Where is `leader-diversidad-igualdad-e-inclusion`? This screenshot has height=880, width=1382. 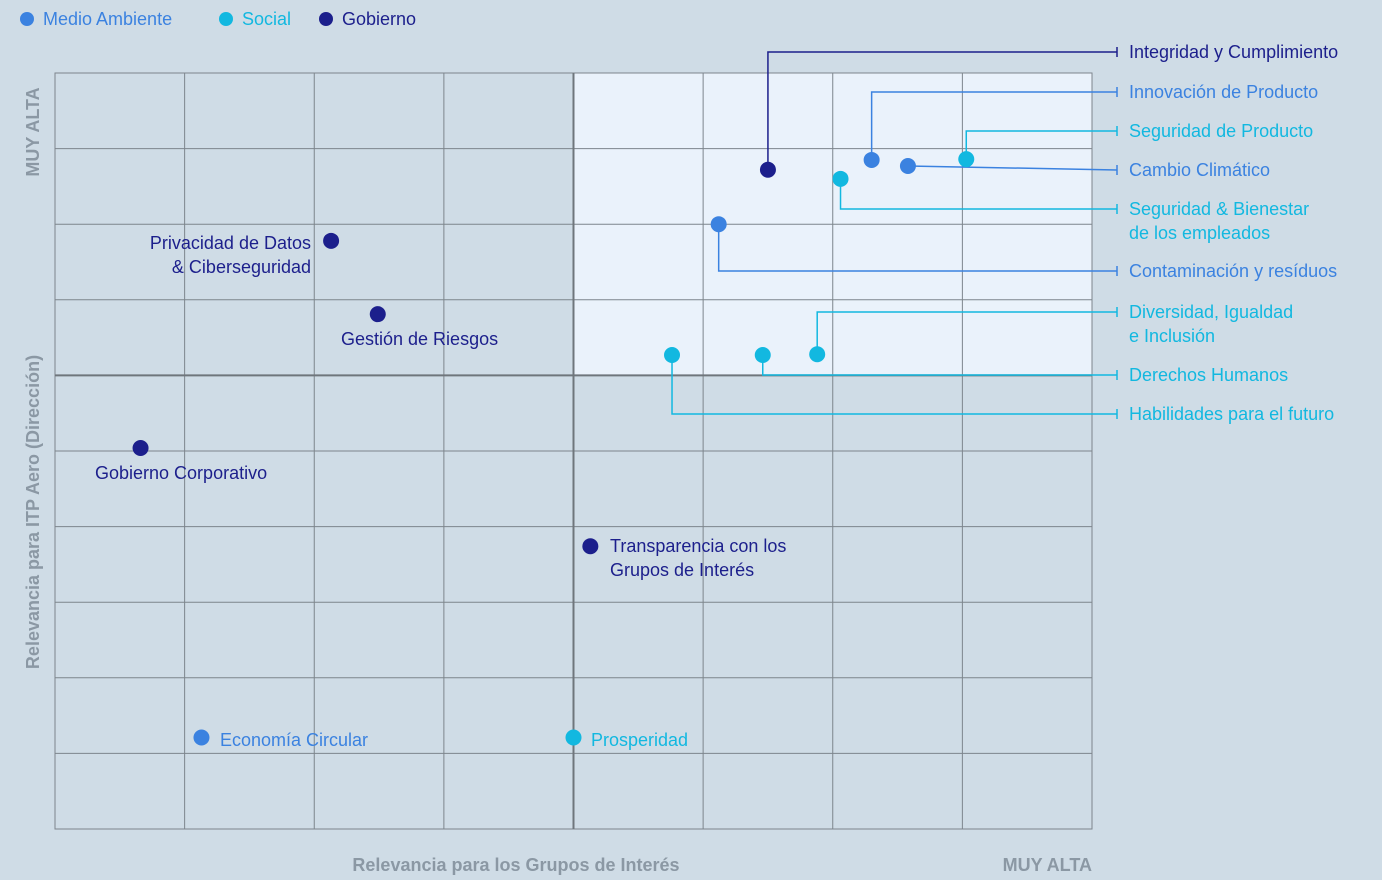 leader-diversidad-igualdad-e-inclusion is located at coordinates (966, 333).